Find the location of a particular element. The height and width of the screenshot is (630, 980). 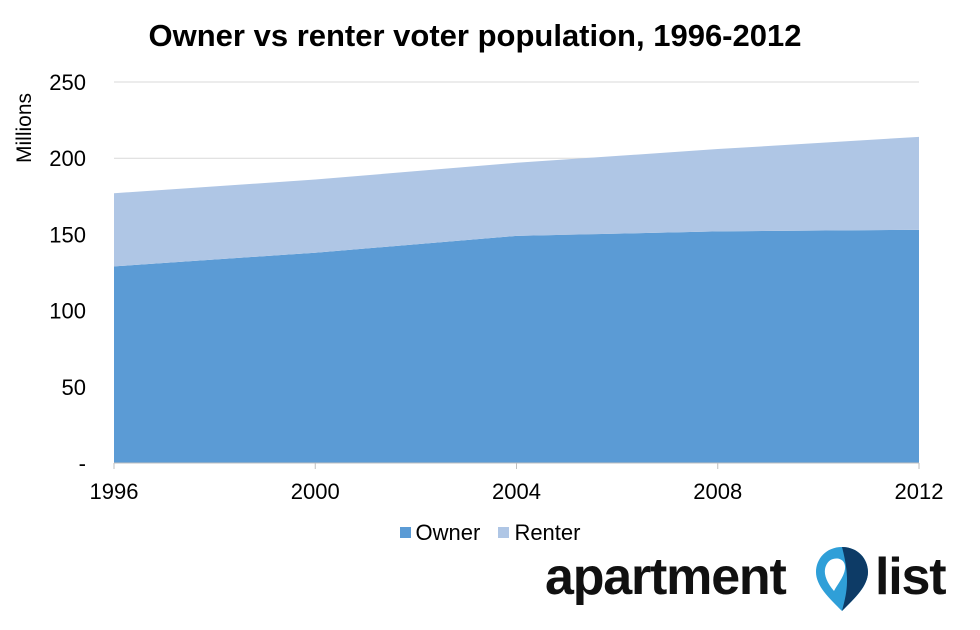

legend-item-owner: Owner is located at coordinates (440, 532).